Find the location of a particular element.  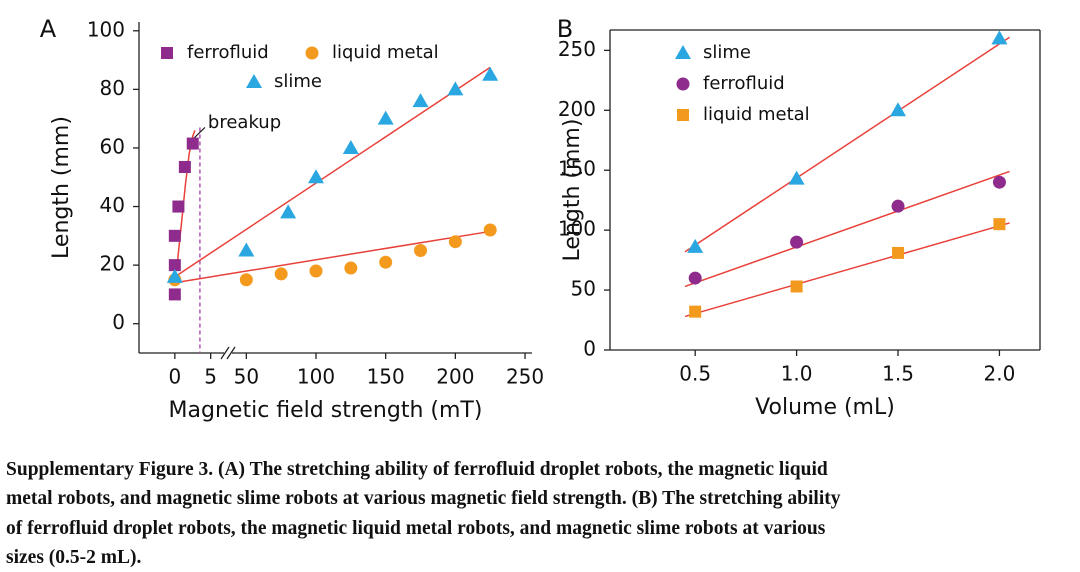

x-tick-label: 1.0 is located at coordinates (797, 374).